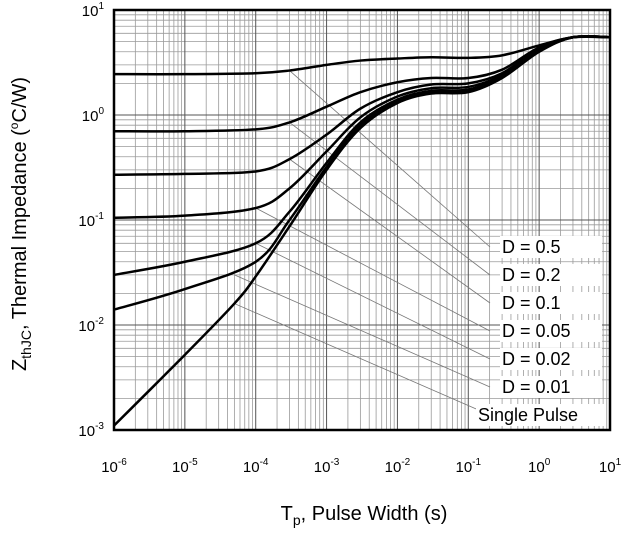 This screenshot has width=624, height=534. What do you see at coordinates (91, 325) in the screenshot?
I see `y-tick-label: 10⁻²` at bounding box center [91, 325].